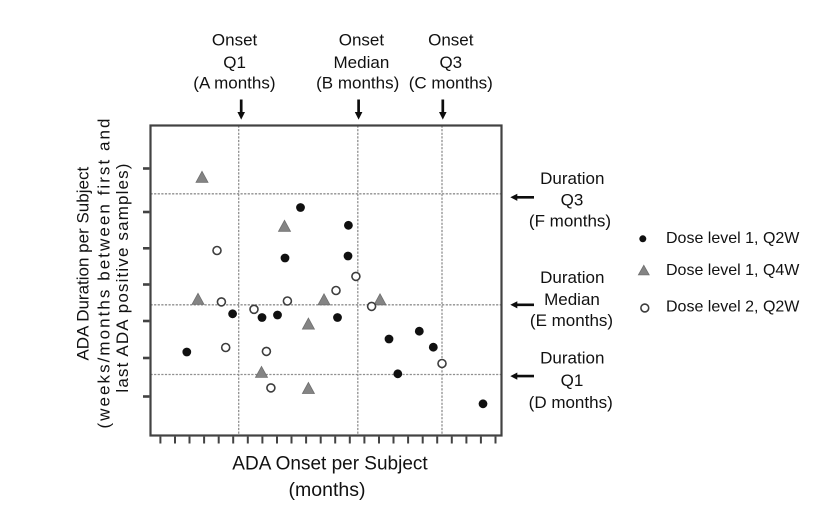  What do you see at coordinates (571, 320) in the screenshot?
I see `svg-text: (E months)` at bounding box center [571, 320].